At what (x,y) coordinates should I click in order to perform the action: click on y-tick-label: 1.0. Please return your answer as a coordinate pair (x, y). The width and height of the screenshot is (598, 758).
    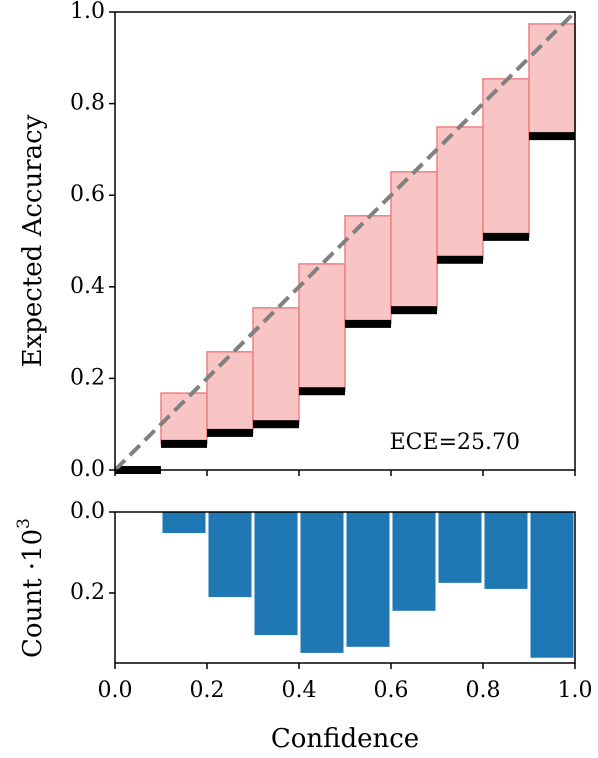
    Looking at the image, I should click on (87, 12).